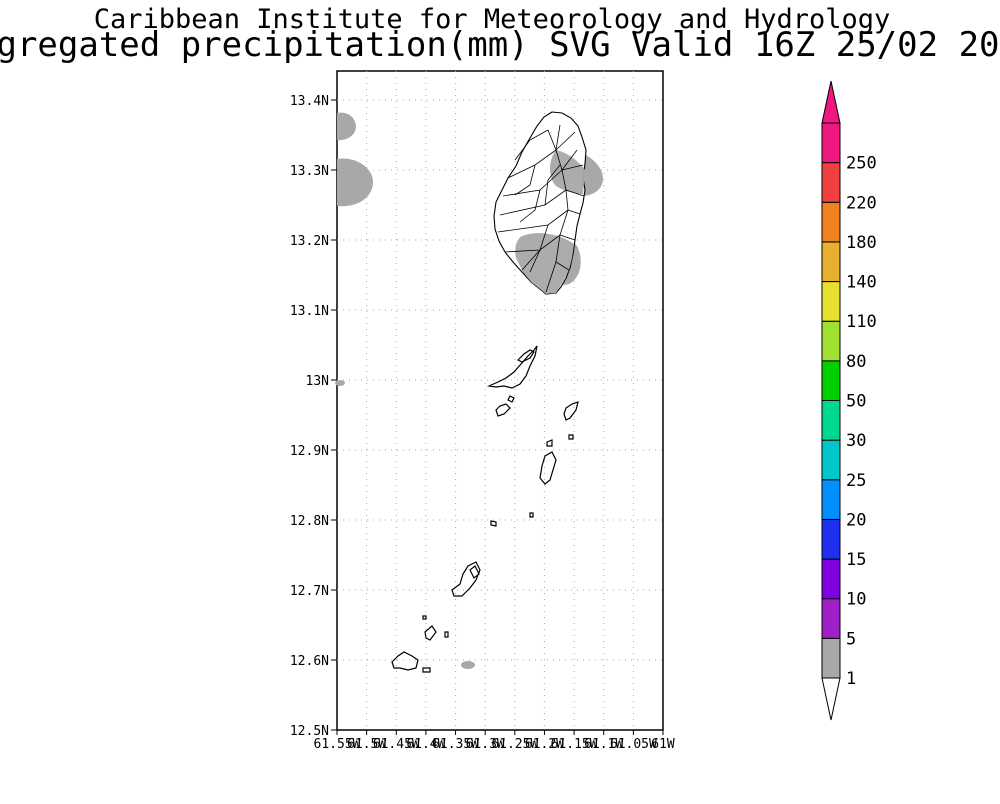  I want to click on island-carriacou-islet, so click(426, 670).